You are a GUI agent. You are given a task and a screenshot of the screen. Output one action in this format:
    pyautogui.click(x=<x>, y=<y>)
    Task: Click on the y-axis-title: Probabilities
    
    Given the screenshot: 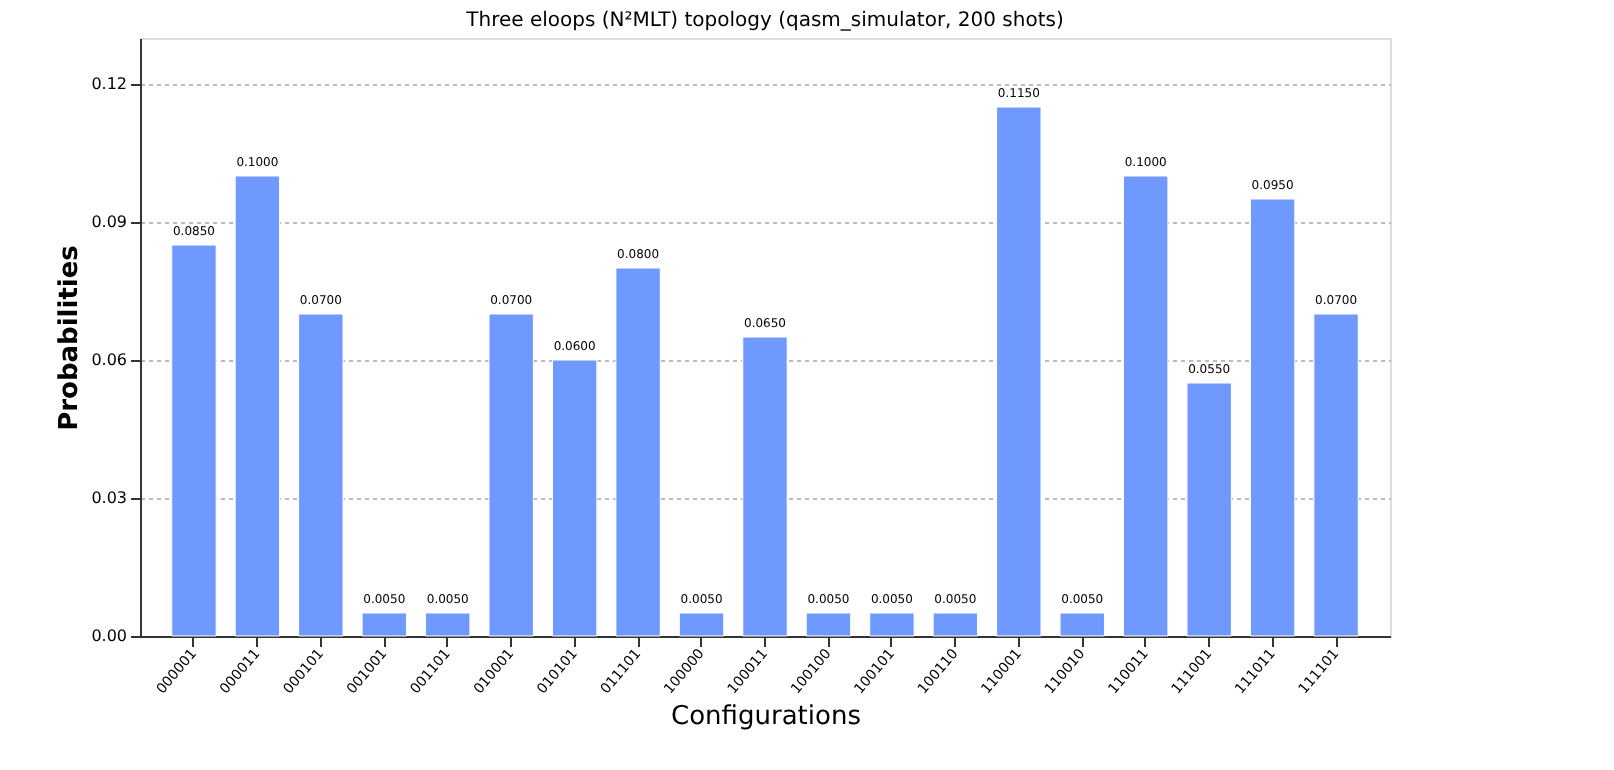 What is the action you would take?
    pyautogui.click(x=70, y=337)
    